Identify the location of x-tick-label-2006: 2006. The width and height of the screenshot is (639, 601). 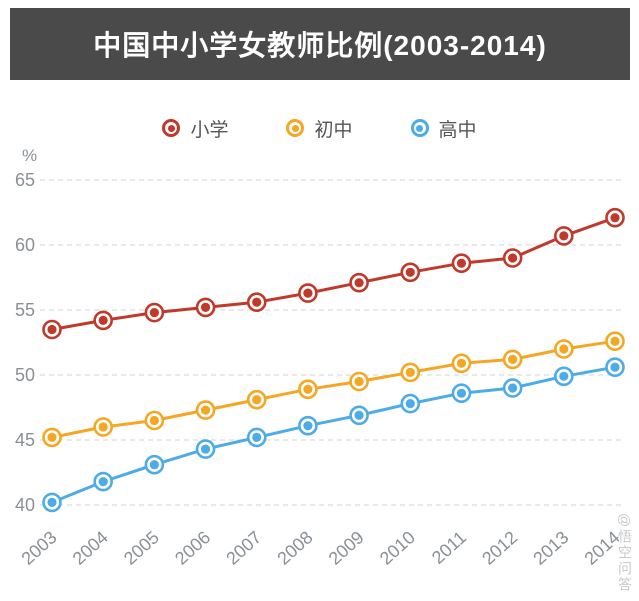
(192, 548).